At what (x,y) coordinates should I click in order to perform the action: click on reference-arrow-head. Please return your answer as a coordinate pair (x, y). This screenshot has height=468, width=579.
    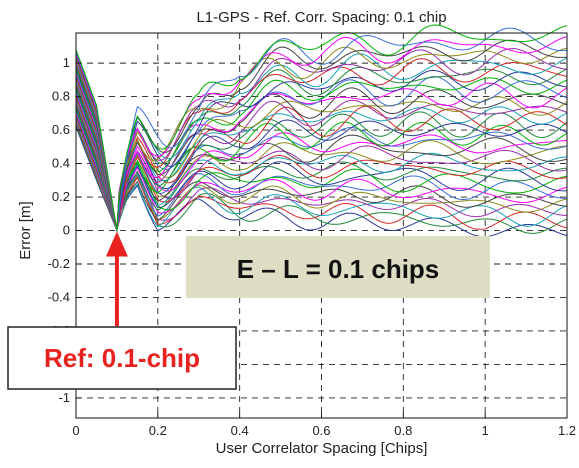
    Looking at the image, I should click on (116, 244).